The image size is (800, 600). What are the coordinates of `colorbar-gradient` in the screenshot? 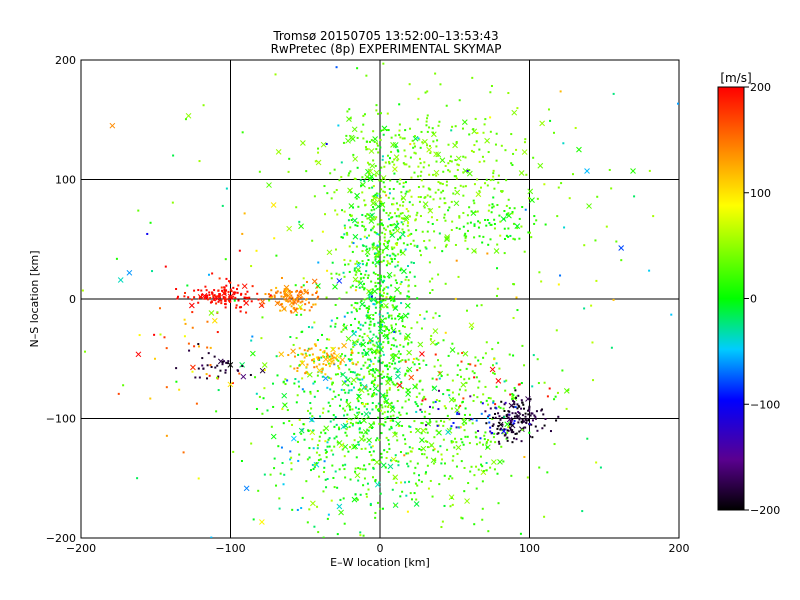 It's located at (731, 298).